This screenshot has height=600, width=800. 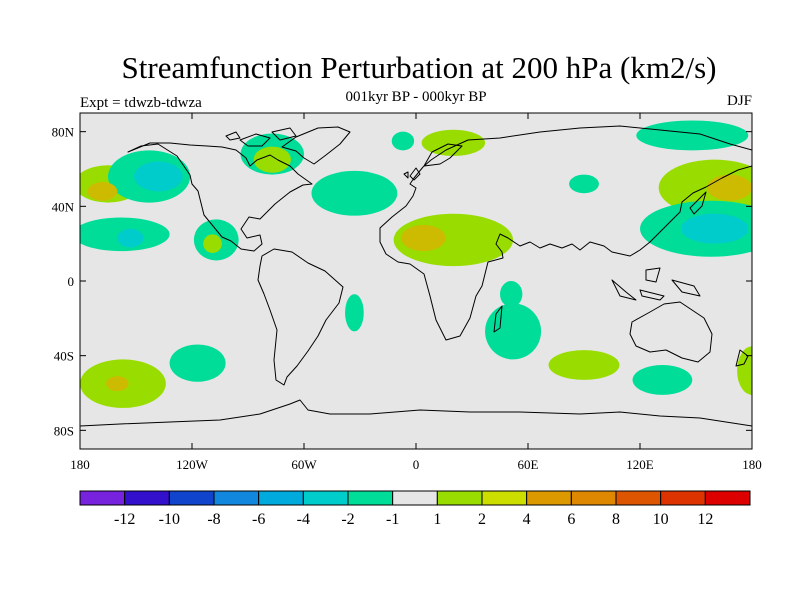 What do you see at coordinates (316, 145) in the screenshot?
I see `coast-greenland` at bounding box center [316, 145].